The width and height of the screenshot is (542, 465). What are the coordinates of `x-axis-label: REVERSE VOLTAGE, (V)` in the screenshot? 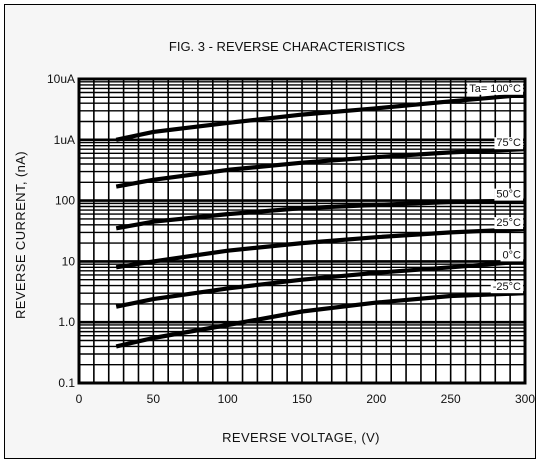 It's located at (301, 437).